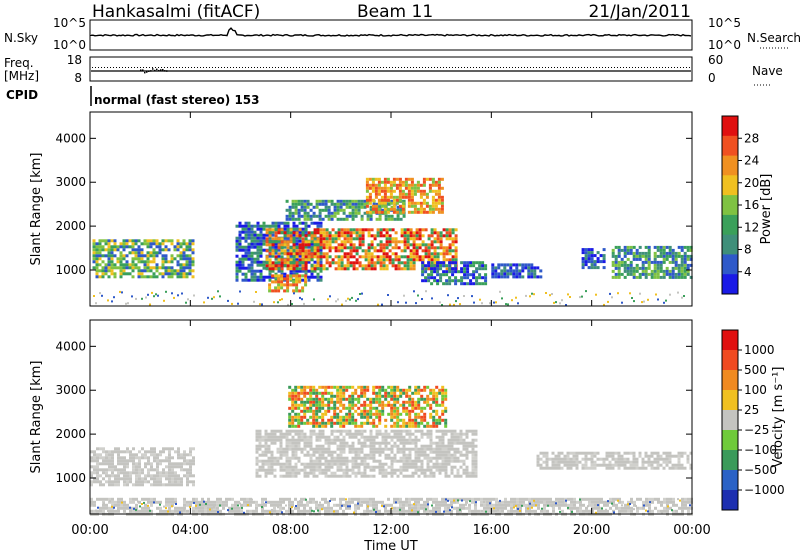  What do you see at coordinates (712, 78) in the screenshot?
I see `freq-right-tick-bottom: 0` at bounding box center [712, 78].